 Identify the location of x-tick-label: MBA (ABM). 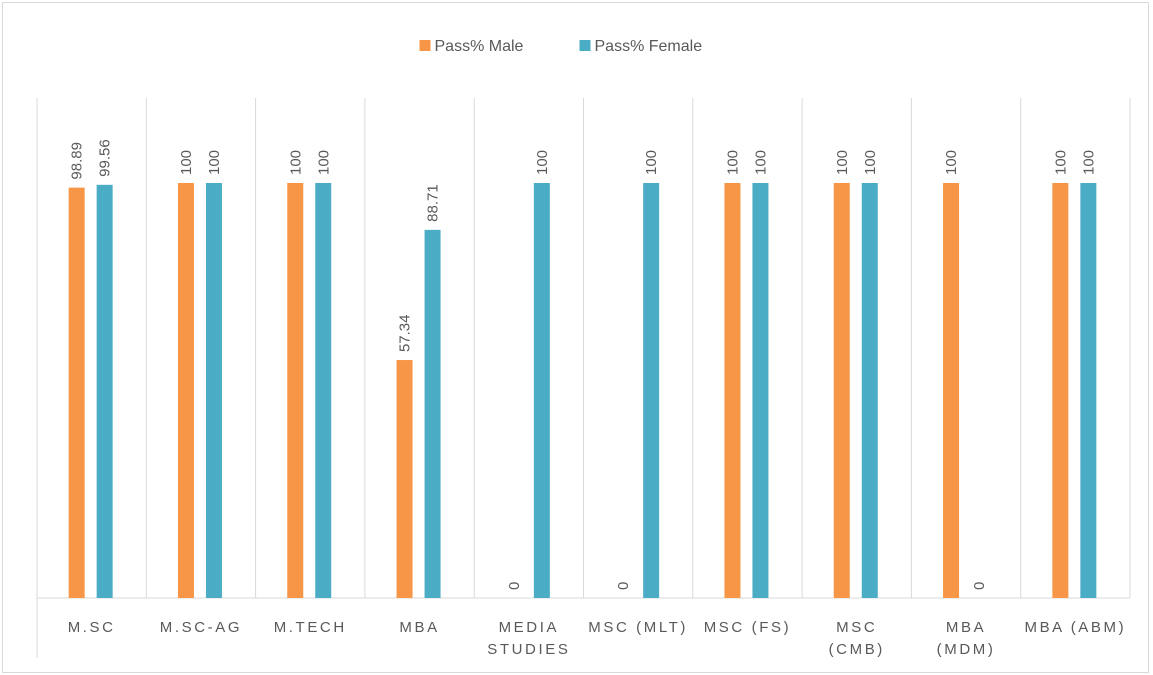
(1075, 627).